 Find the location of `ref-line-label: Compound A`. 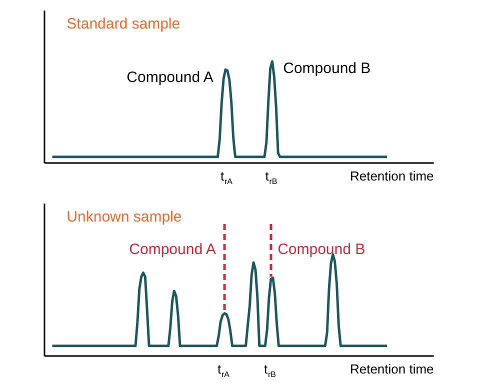

ref-line-label: Compound A is located at coordinates (172, 249).